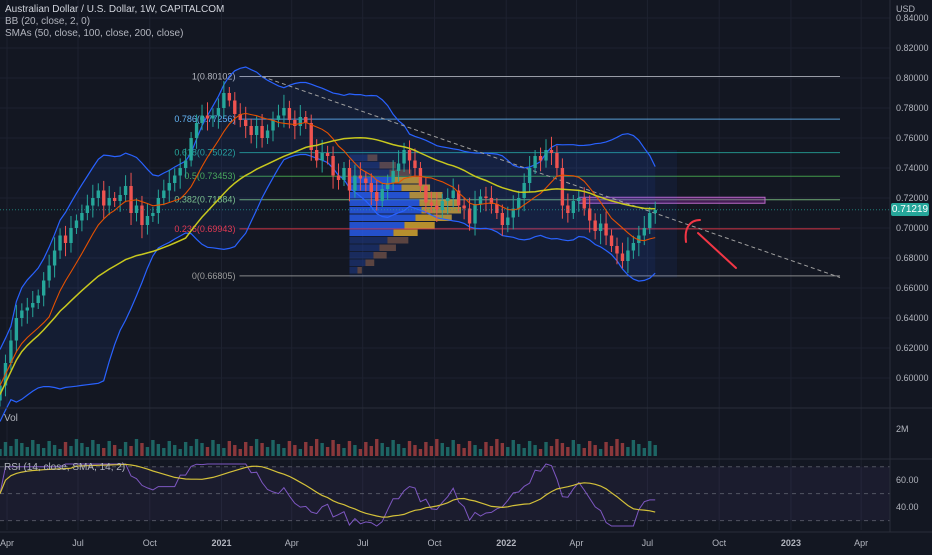  I want to click on volume-pane, so click(328, 447).